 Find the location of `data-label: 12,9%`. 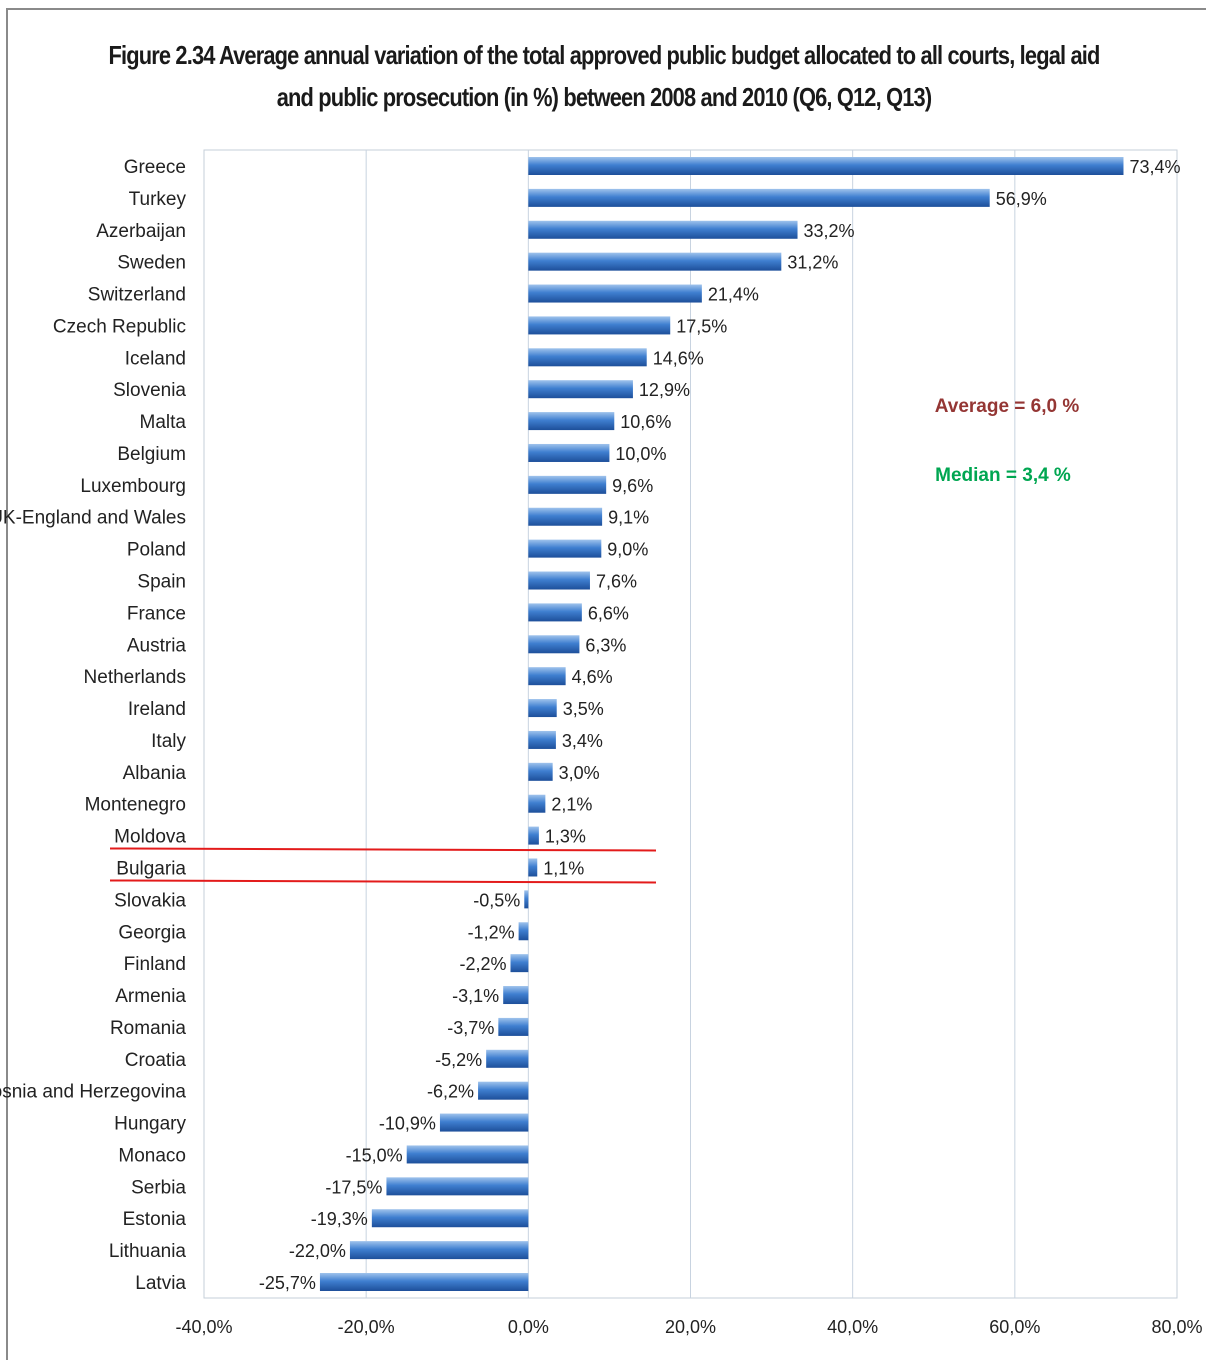

data-label: 12,9% is located at coordinates (664, 390).